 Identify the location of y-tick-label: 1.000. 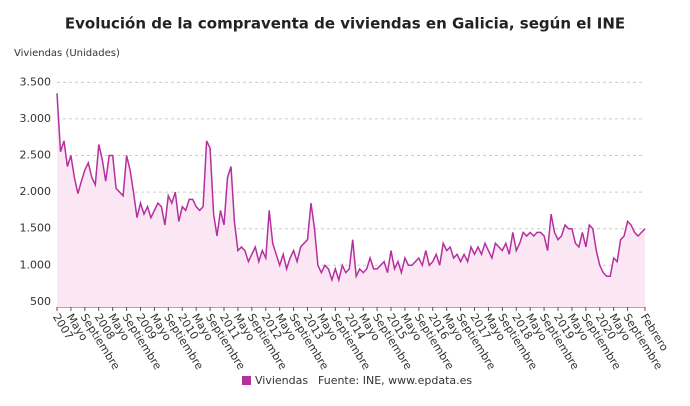
(36, 264).